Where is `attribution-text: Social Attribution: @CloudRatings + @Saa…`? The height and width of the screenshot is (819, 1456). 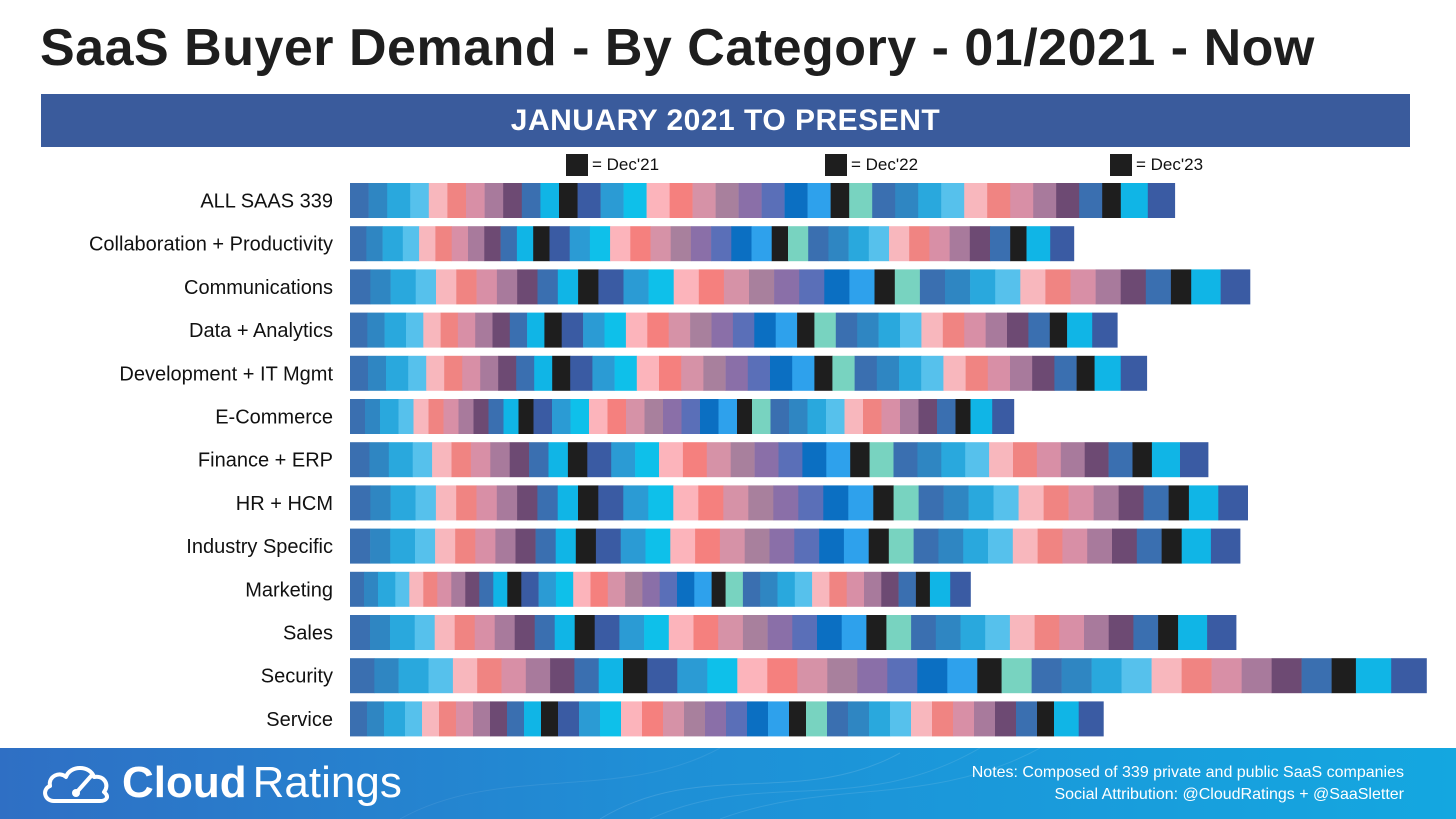
attribution-text: Social Attribution: @CloudRatings + @Saa… is located at coordinates (1229, 794).